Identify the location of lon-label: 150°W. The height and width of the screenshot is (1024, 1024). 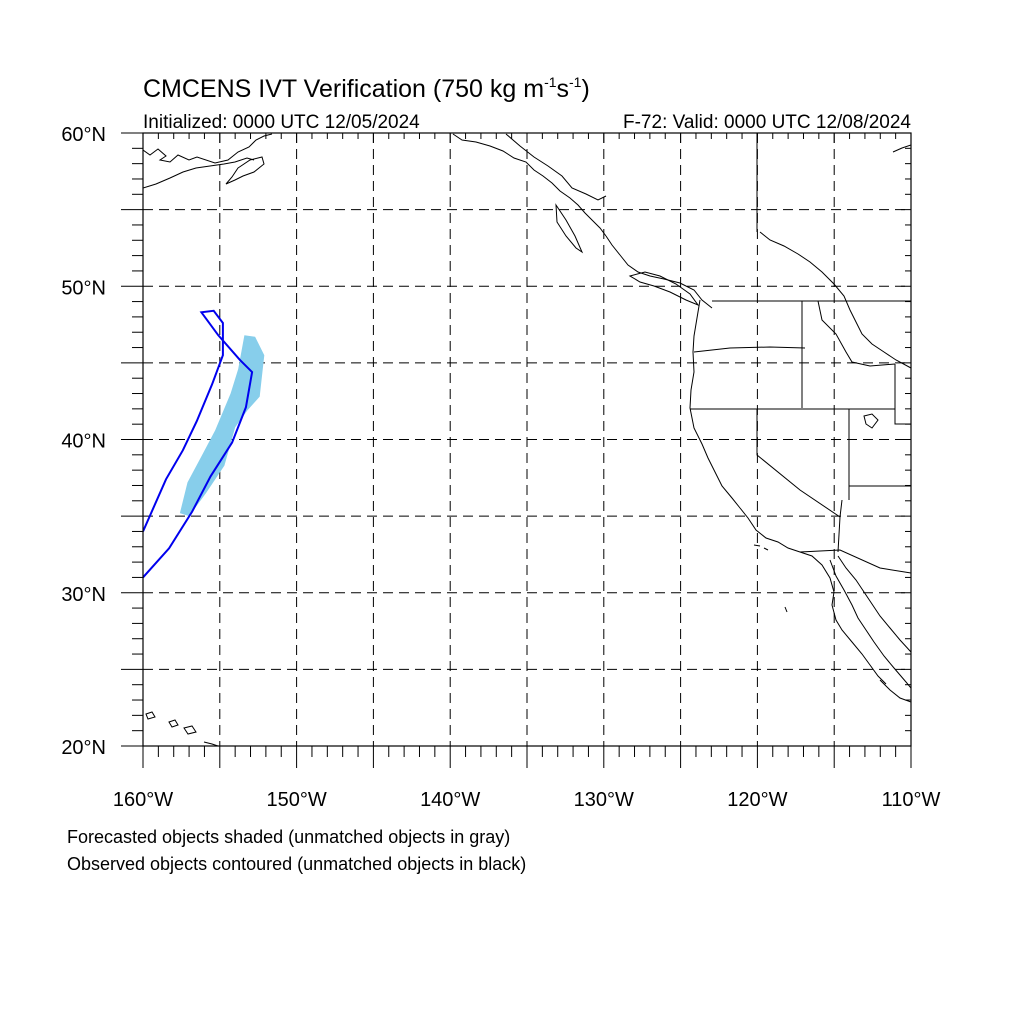
(296, 800).